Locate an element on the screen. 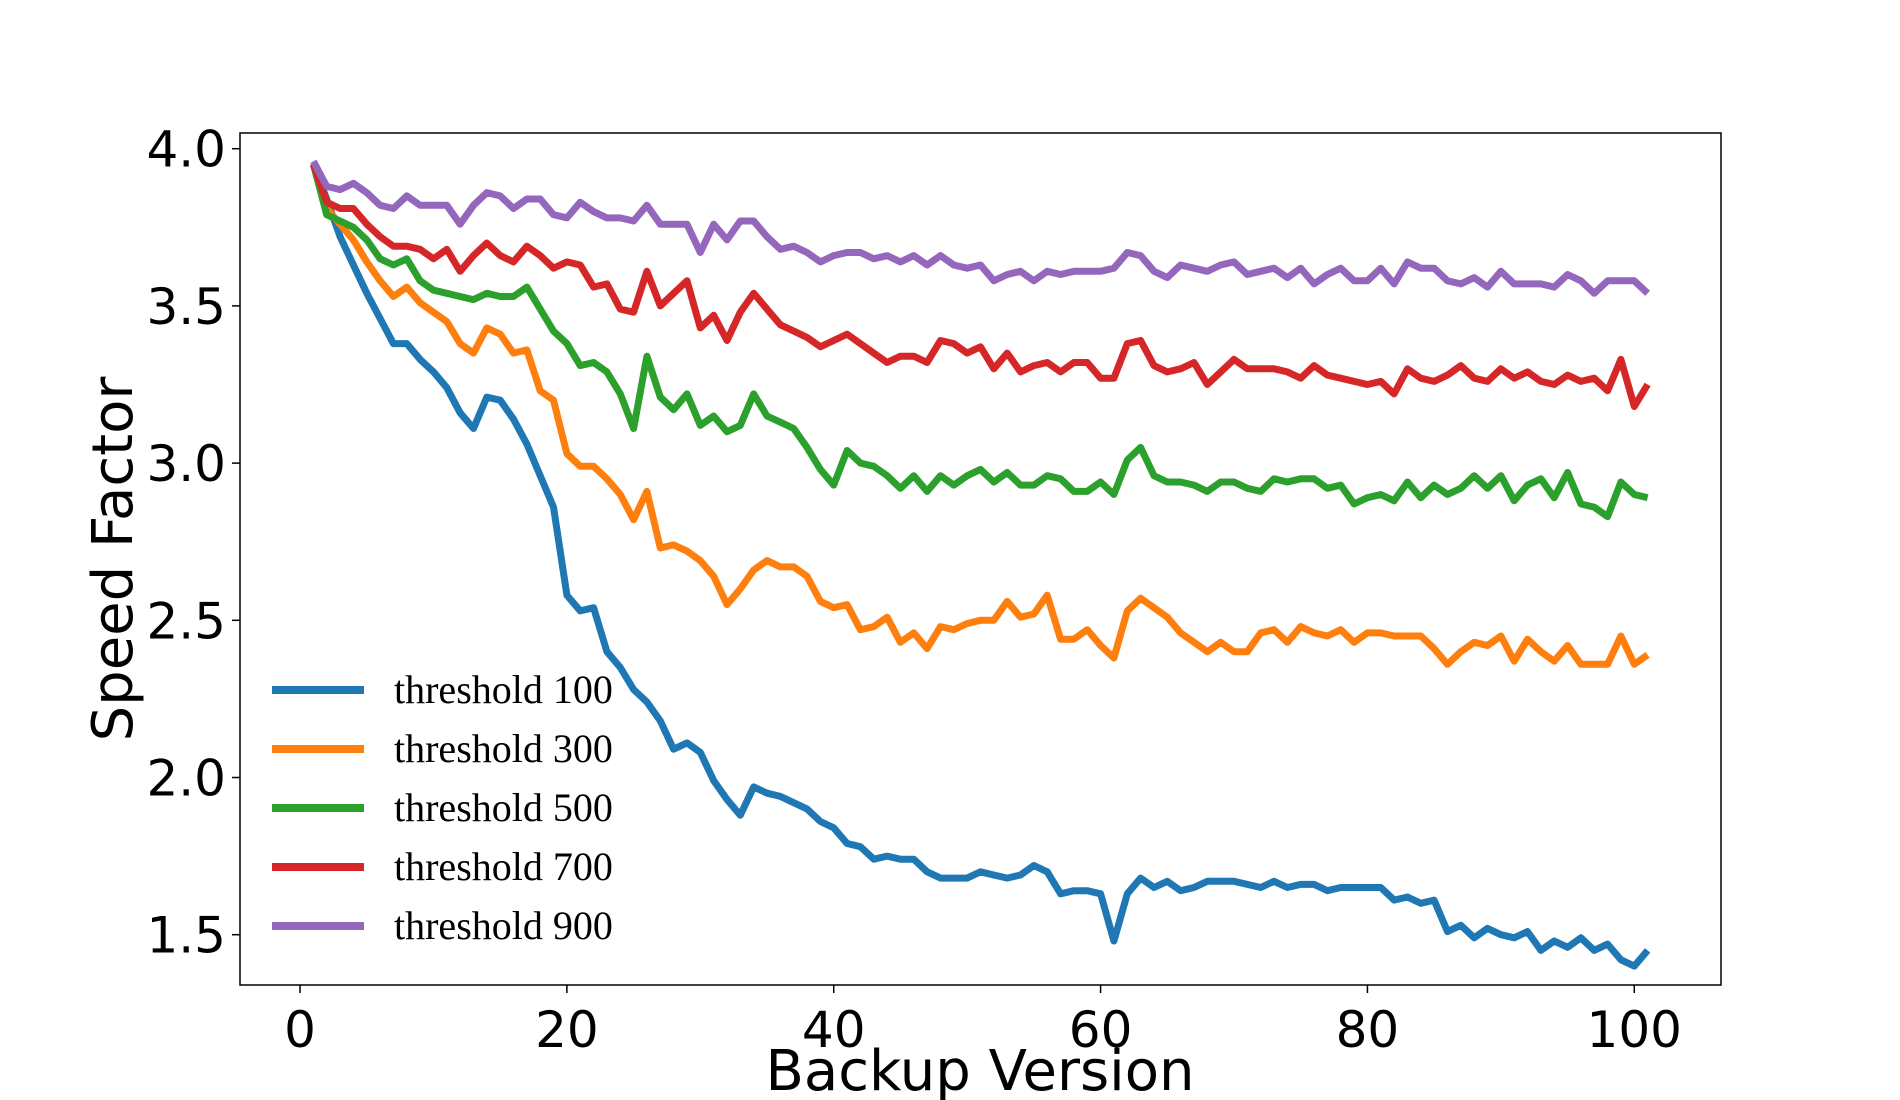 This screenshot has width=1900, height=1100. y-tick-label: 3.5 is located at coordinates (186, 307).